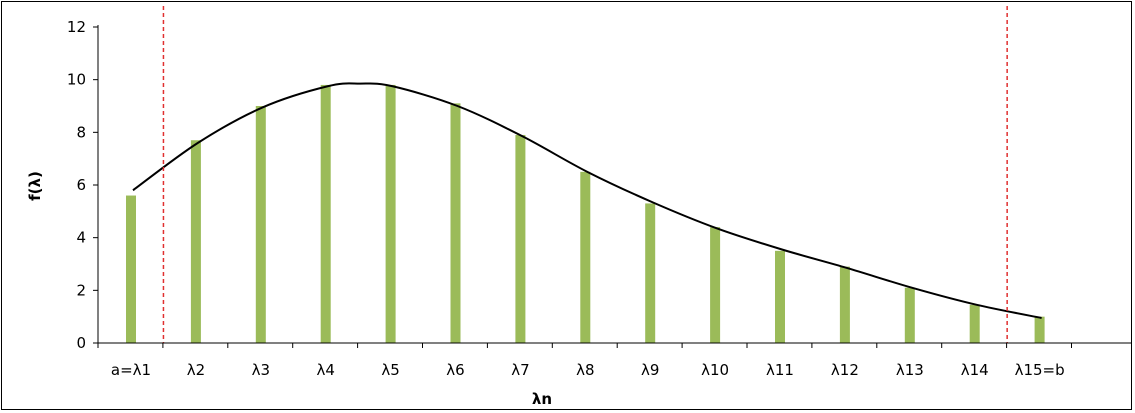  What do you see at coordinates (845, 370) in the screenshot?
I see `x-tick-label: λ12` at bounding box center [845, 370].